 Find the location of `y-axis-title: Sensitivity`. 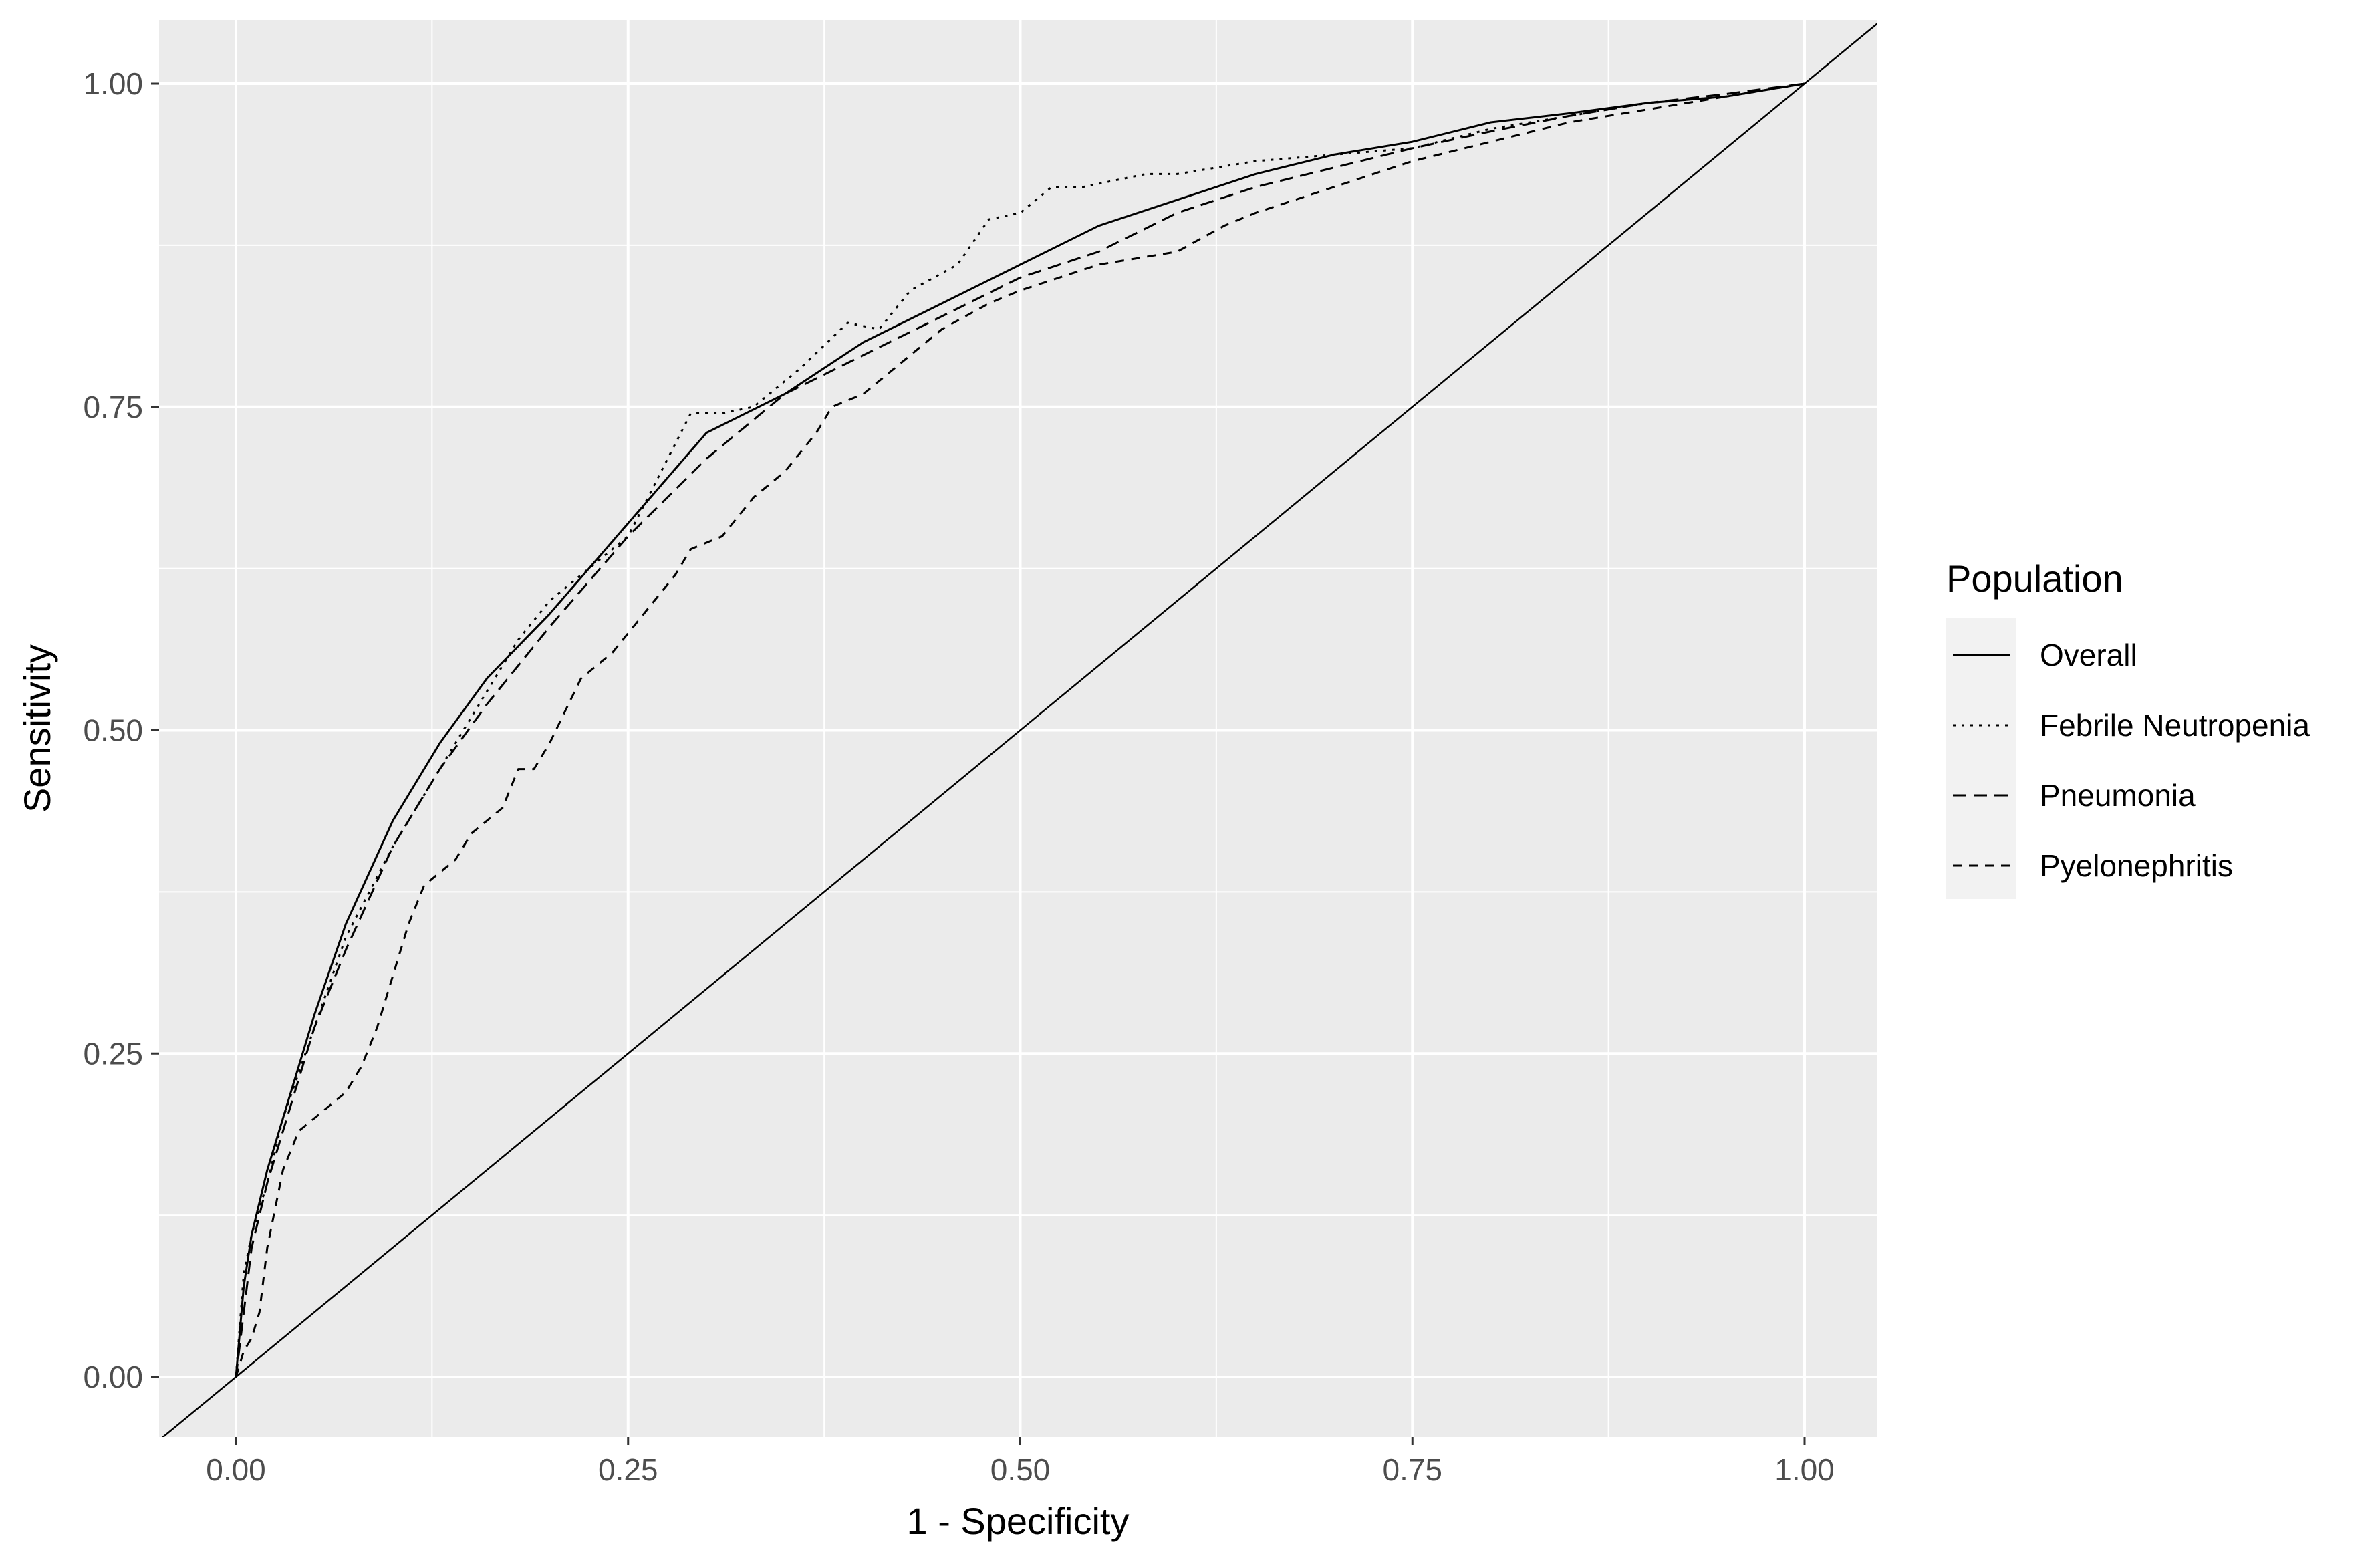

y-axis-title: Sensitivity is located at coordinates (37, 729).